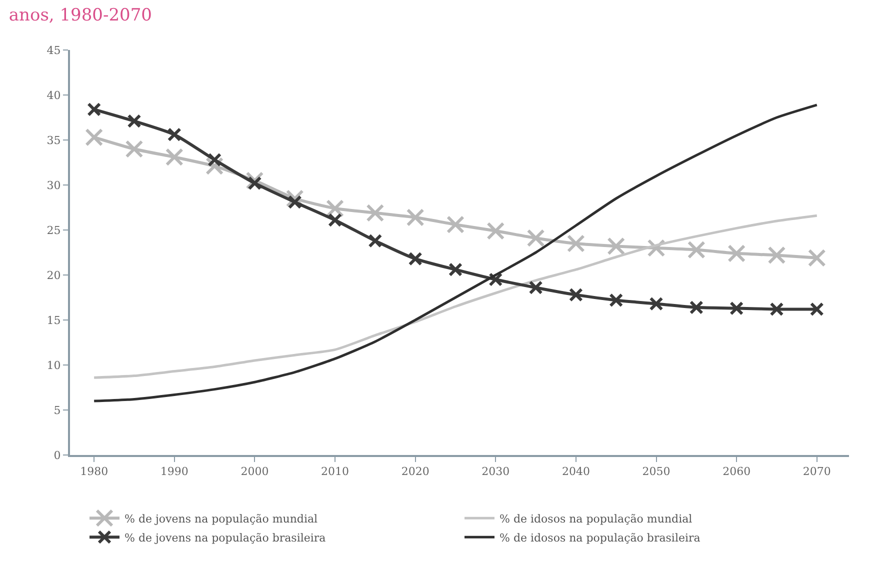 This screenshot has width=889, height=565. Describe the element at coordinates (53, 275) in the screenshot. I see `y-tick-label: 20` at that location.